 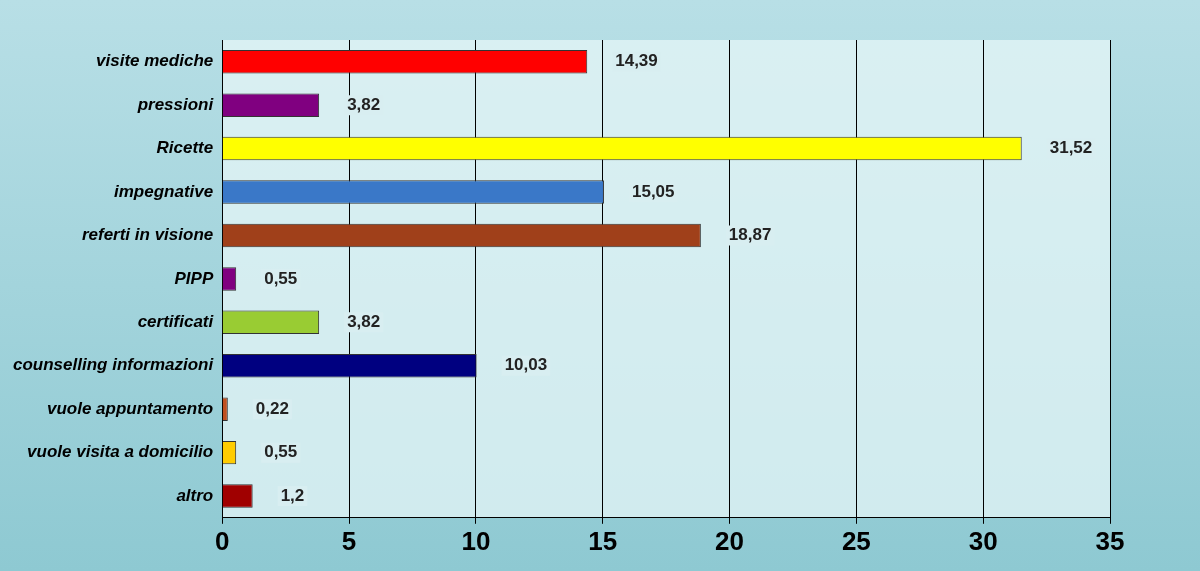 I want to click on y-tick-label: PIPP, so click(x=194, y=278).